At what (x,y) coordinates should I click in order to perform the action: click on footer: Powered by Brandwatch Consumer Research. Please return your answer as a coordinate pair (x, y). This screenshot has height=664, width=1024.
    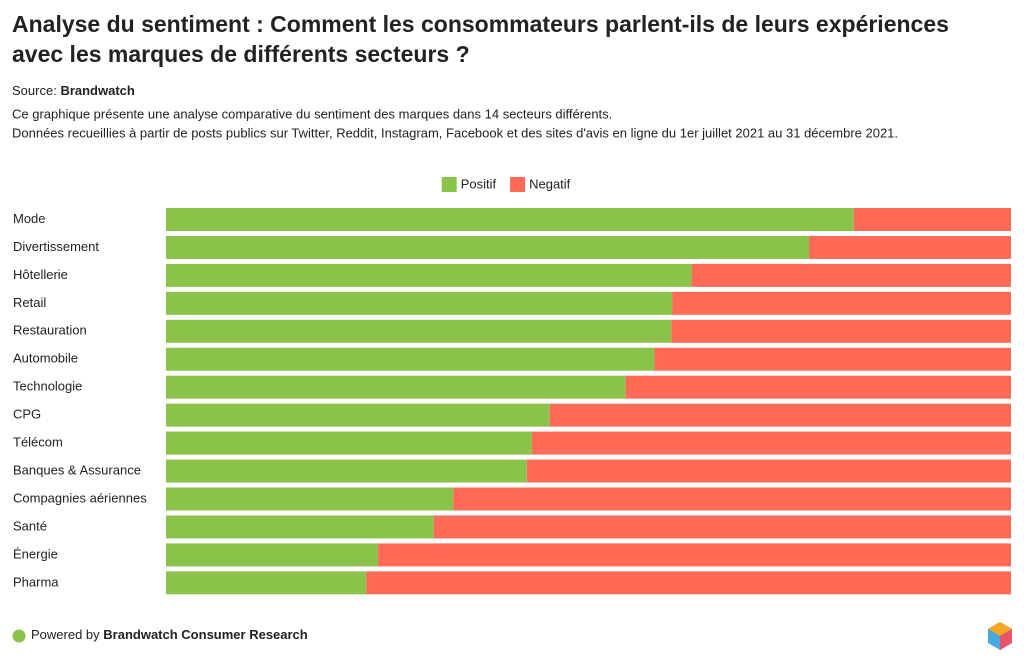
    Looking at the image, I should click on (169, 634).